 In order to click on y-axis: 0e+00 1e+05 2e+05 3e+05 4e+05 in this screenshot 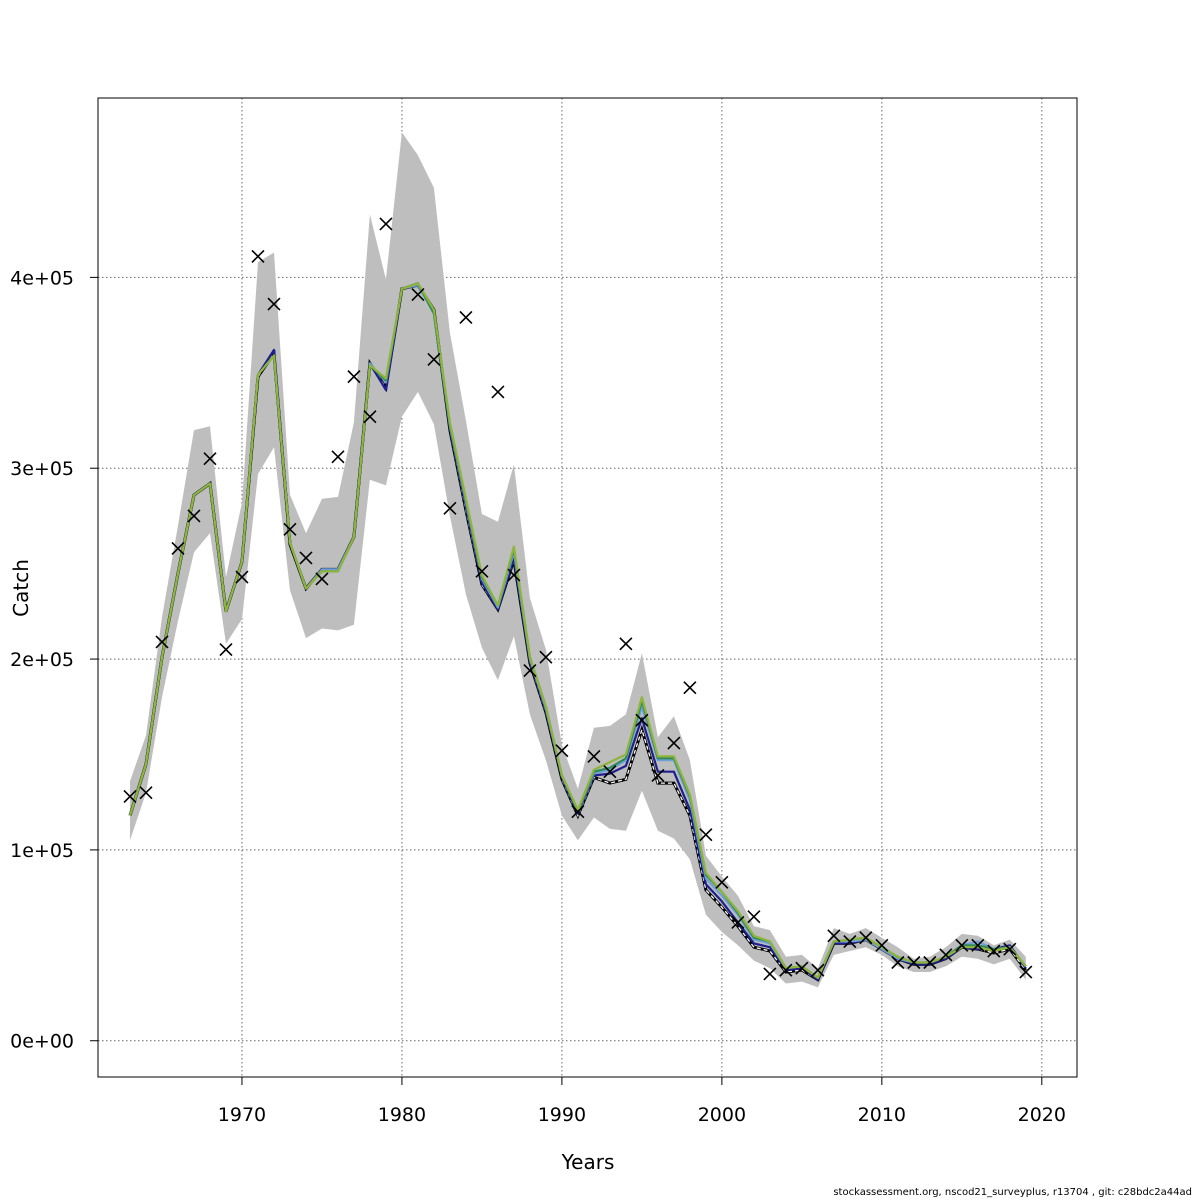, I will do `click(54, 660)`.